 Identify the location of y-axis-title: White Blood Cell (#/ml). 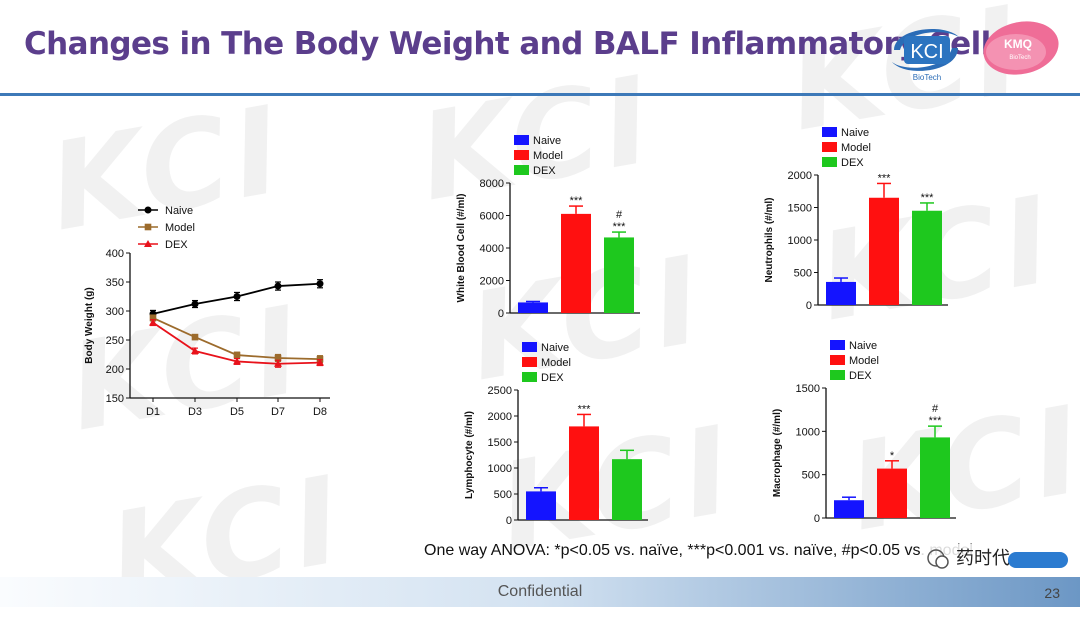
(461, 248).